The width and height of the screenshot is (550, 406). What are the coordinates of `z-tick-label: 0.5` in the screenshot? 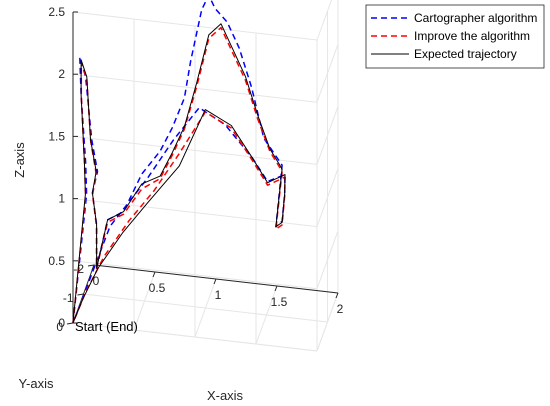 It's located at (56, 261).